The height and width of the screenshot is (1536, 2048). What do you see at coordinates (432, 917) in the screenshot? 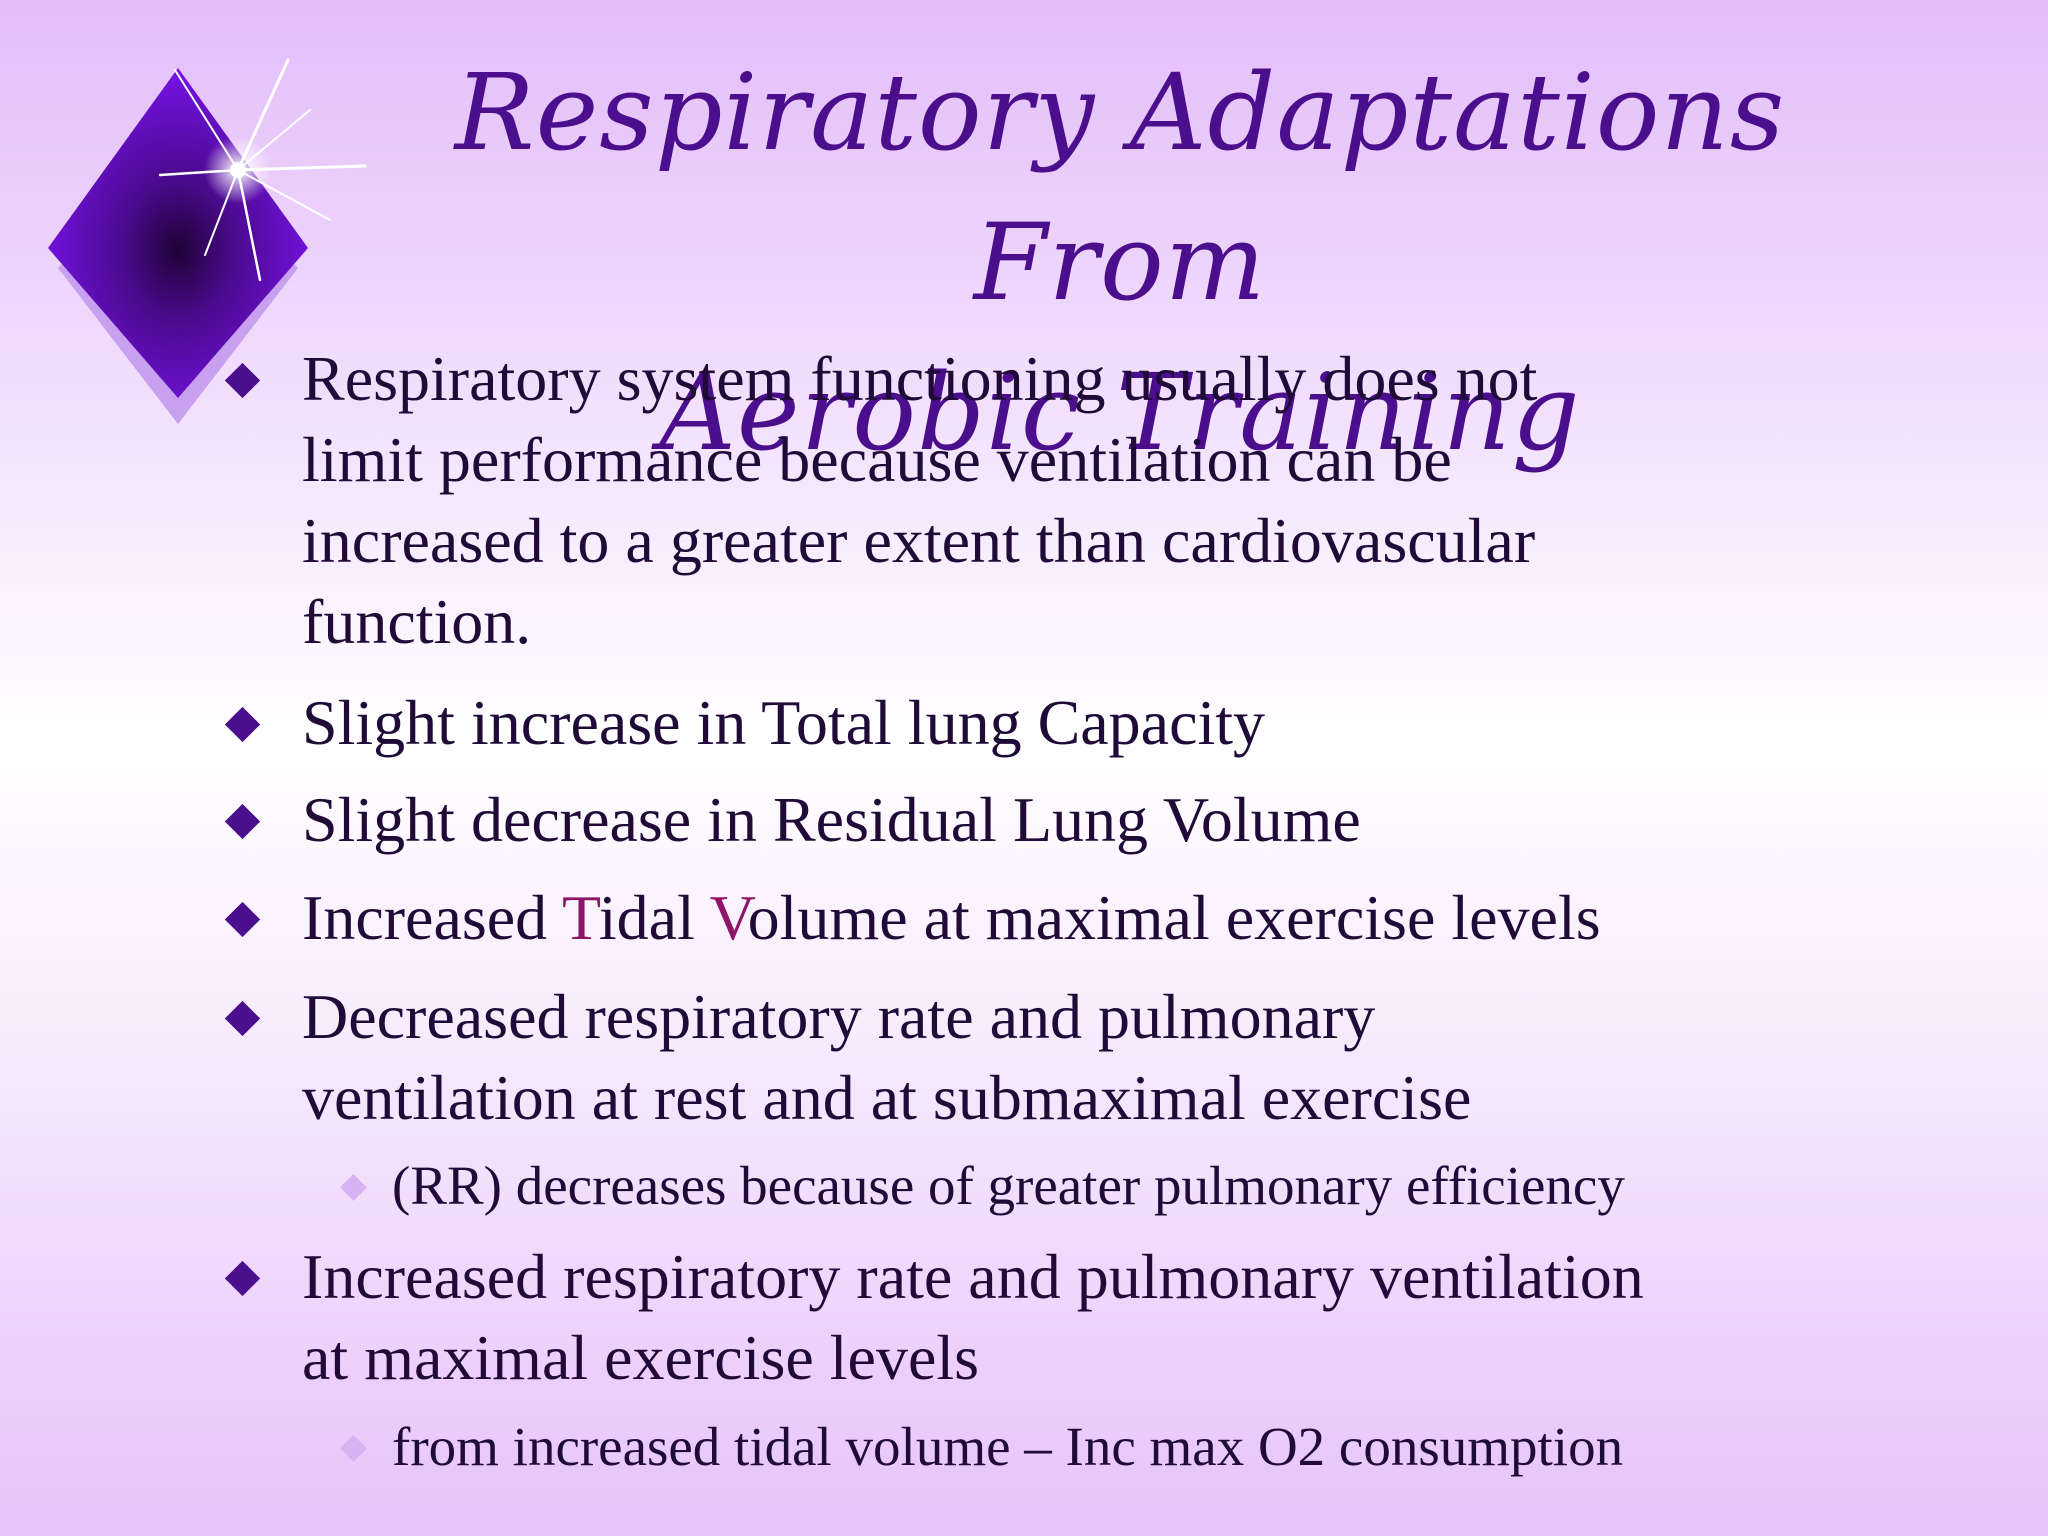
I see `text-fragment: Increased` at bounding box center [432, 917].